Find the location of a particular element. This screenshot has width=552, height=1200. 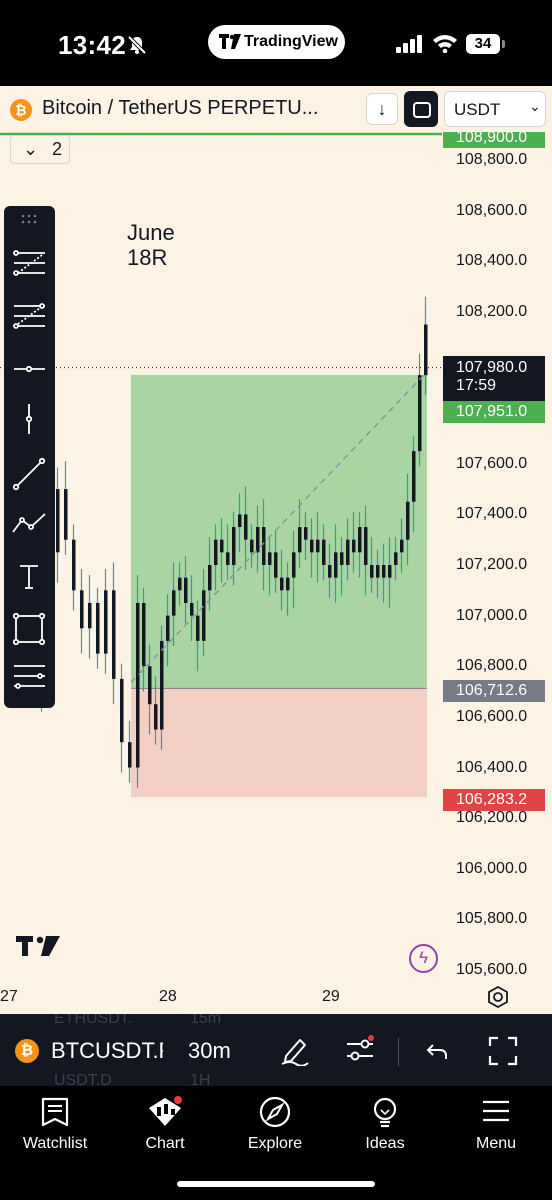

target-price-tag: 107,951.0 is located at coordinates (494, 412).